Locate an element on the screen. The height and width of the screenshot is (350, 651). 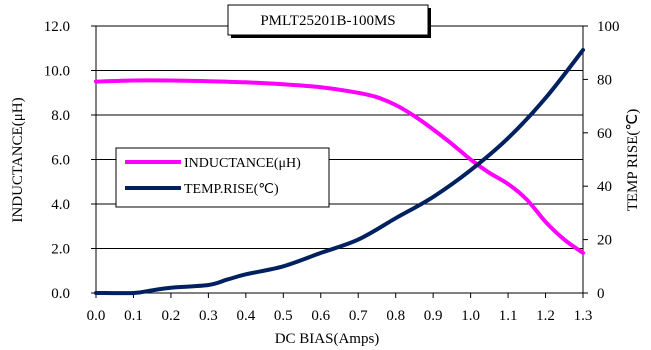
right-tick-label: 80 is located at coordinates (604, 80).